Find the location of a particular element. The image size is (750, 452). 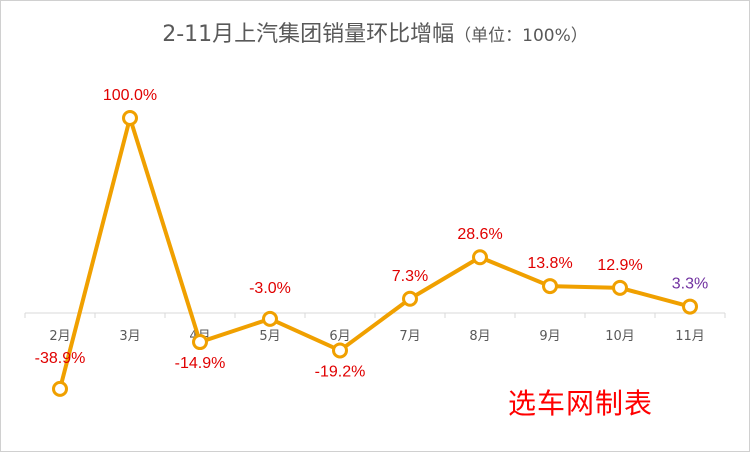

data-label: 3.3% is located at coordinates (690, 284).